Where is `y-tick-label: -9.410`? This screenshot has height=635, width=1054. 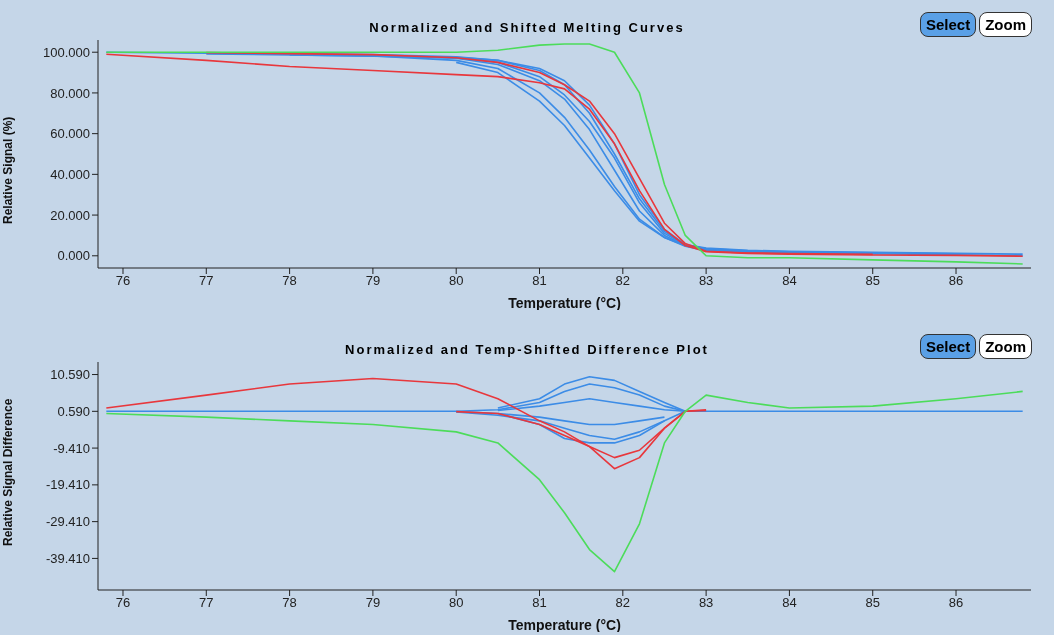
y-tick-label: -9.410 is located at coordinates (71, 448).